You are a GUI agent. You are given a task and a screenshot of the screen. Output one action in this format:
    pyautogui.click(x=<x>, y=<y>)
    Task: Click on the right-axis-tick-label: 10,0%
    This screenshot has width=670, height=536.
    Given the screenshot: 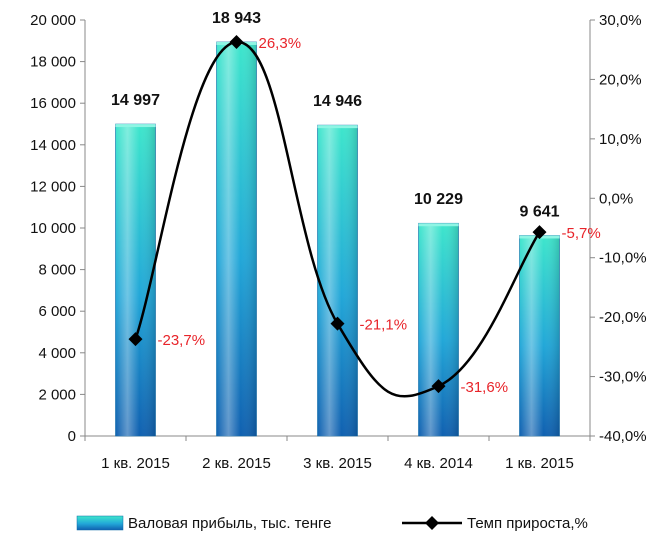 What is the action you would take?
    pyautogui.click(x=620, y=139)
    